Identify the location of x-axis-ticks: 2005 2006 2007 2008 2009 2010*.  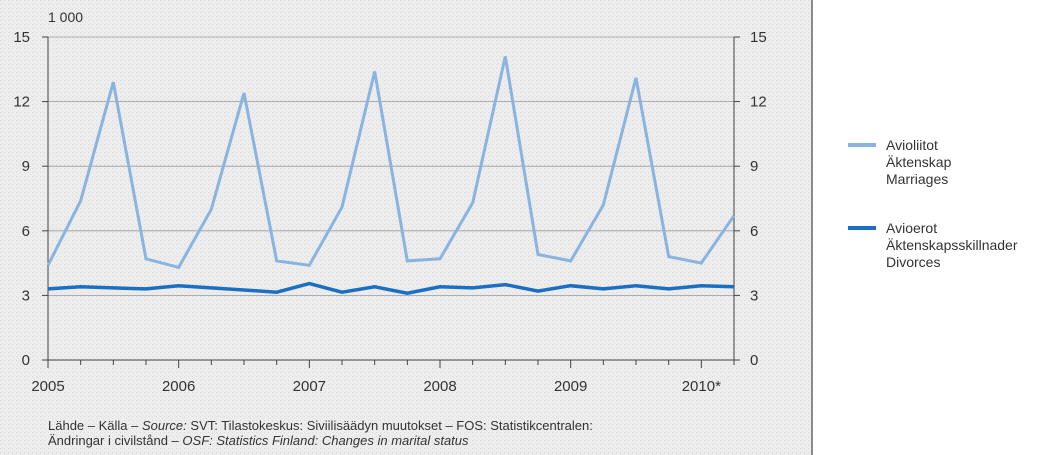
(376, 386).